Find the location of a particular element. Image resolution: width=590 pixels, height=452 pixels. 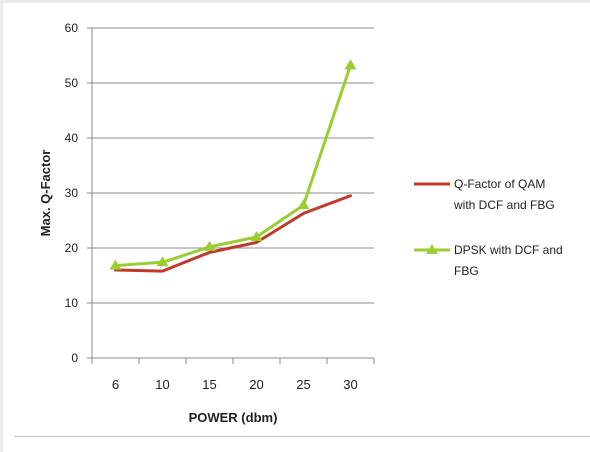

x-tick-label-15: 15 is located at coordinates (209, 384).